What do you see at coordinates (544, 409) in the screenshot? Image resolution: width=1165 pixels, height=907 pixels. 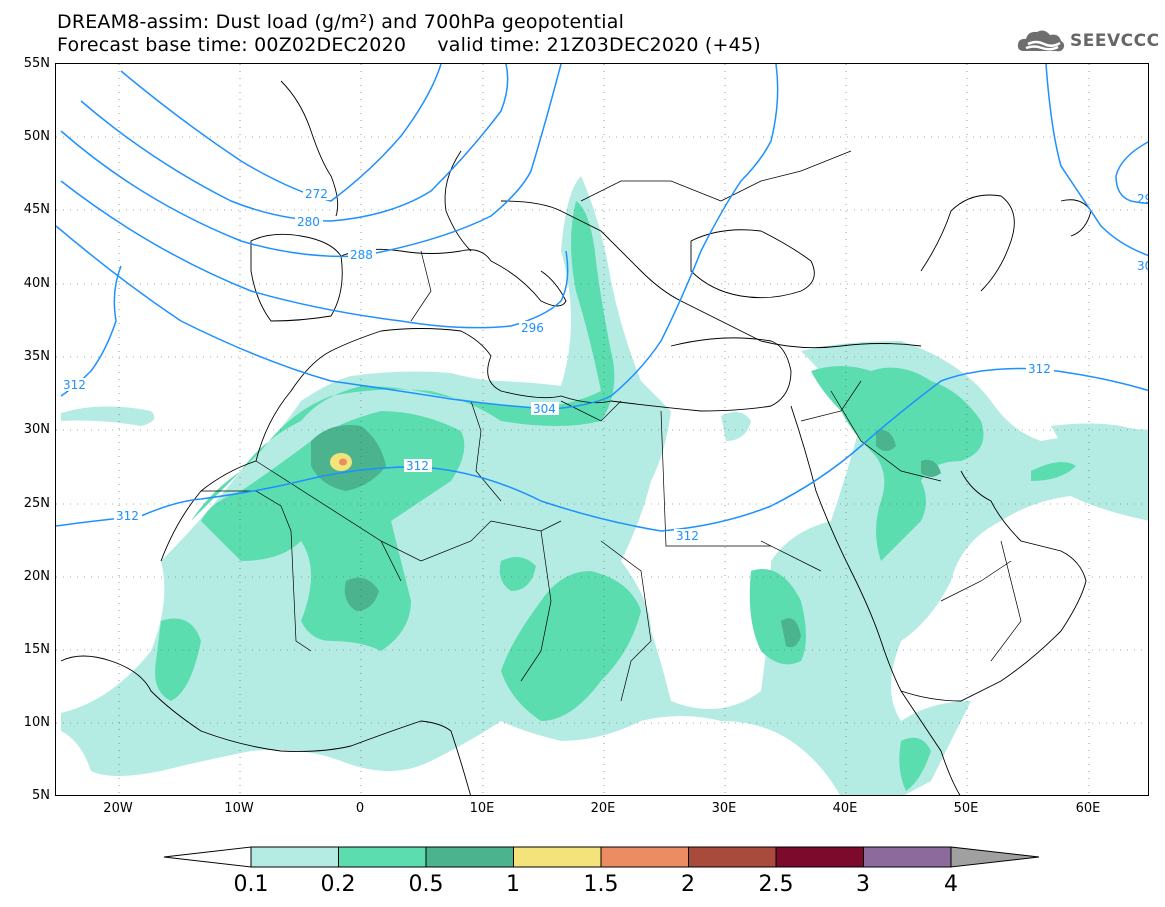 I see `contour-label-304: 304` at bounding box center [544, 409].